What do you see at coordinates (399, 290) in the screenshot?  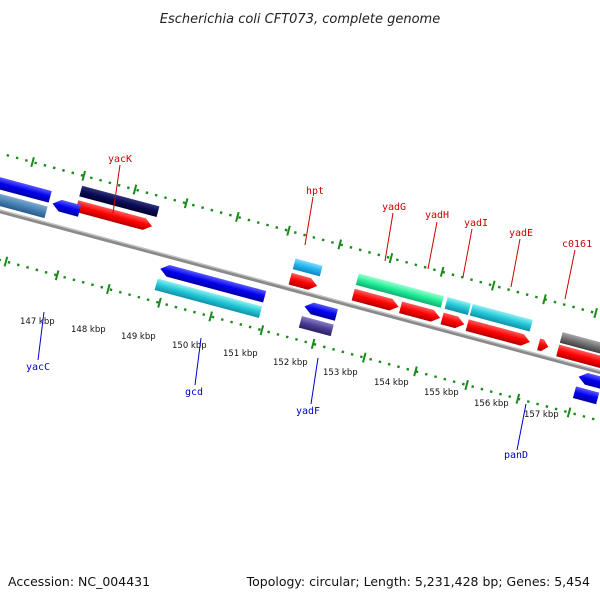 I see `gene-yadG-partner` at bounding box center [399, 290].